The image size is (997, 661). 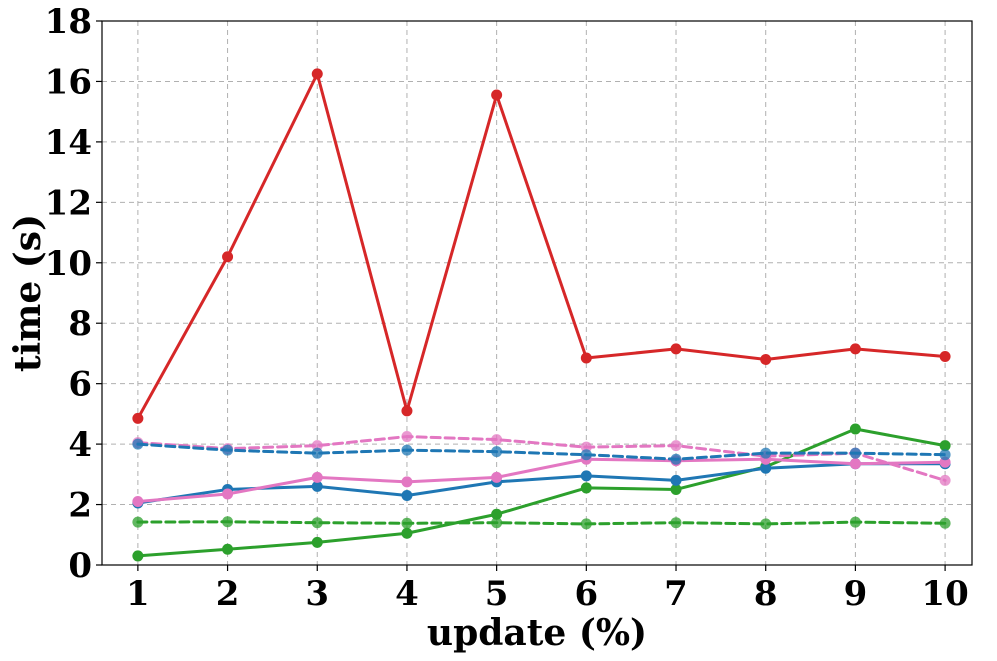 I want to click on y-tick-label: 8, so click(x=80, y=324).